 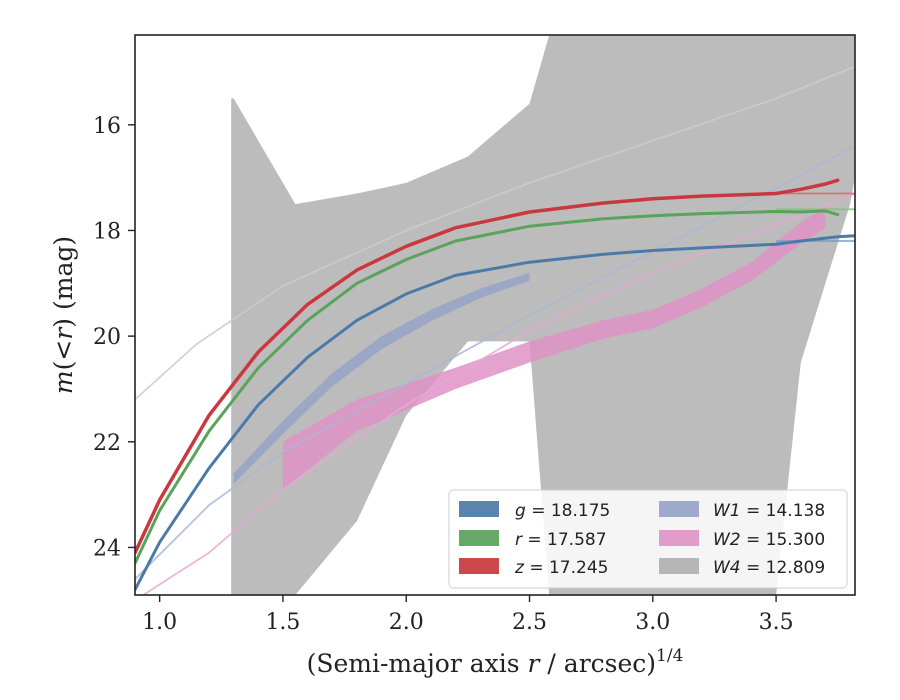 I want to click on legend-label-g: g = 18.175, so click(x=562, y=511).